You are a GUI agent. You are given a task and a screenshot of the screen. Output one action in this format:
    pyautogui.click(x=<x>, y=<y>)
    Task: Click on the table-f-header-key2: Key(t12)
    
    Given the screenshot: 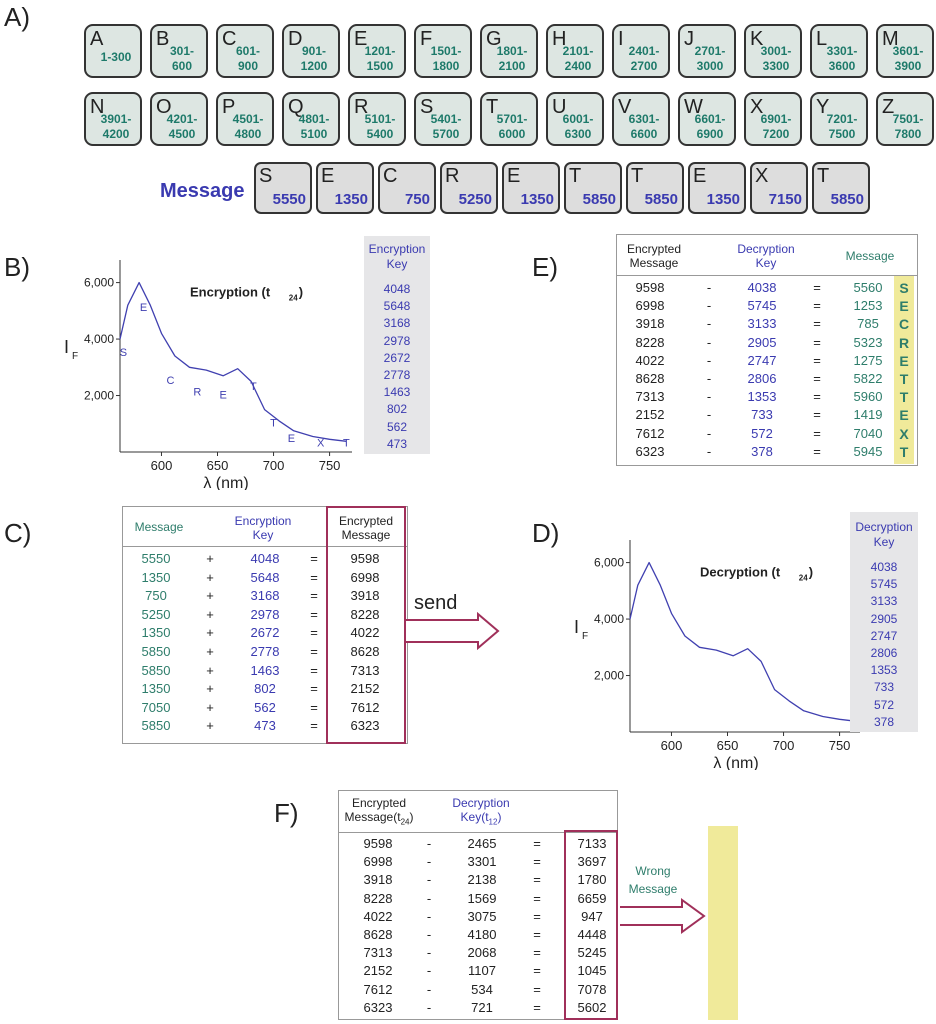 What is the action you would take?
    pyautogui.click(x=481, y=819)
    